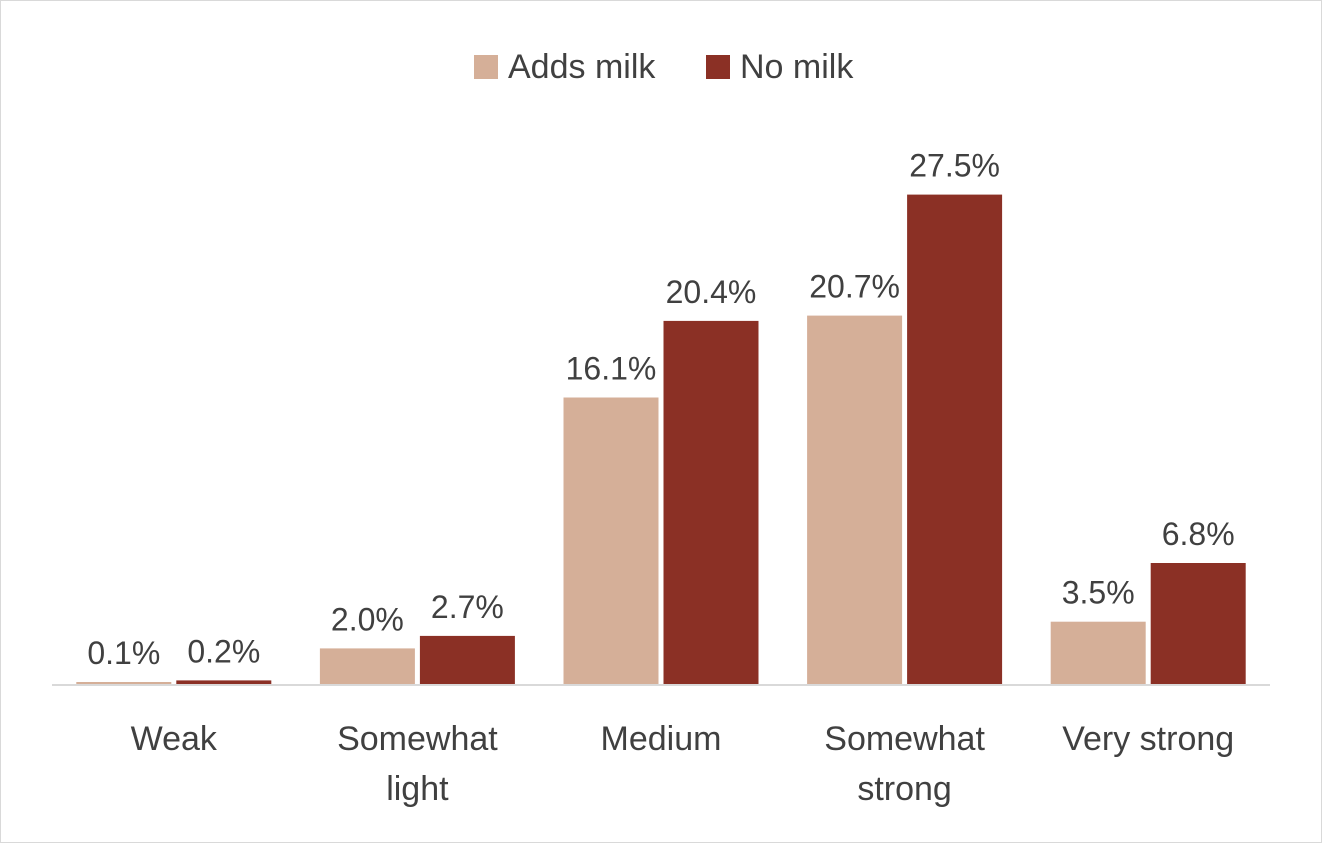  I want to click on legend-swatch-adds-milk, so click(486, 67).